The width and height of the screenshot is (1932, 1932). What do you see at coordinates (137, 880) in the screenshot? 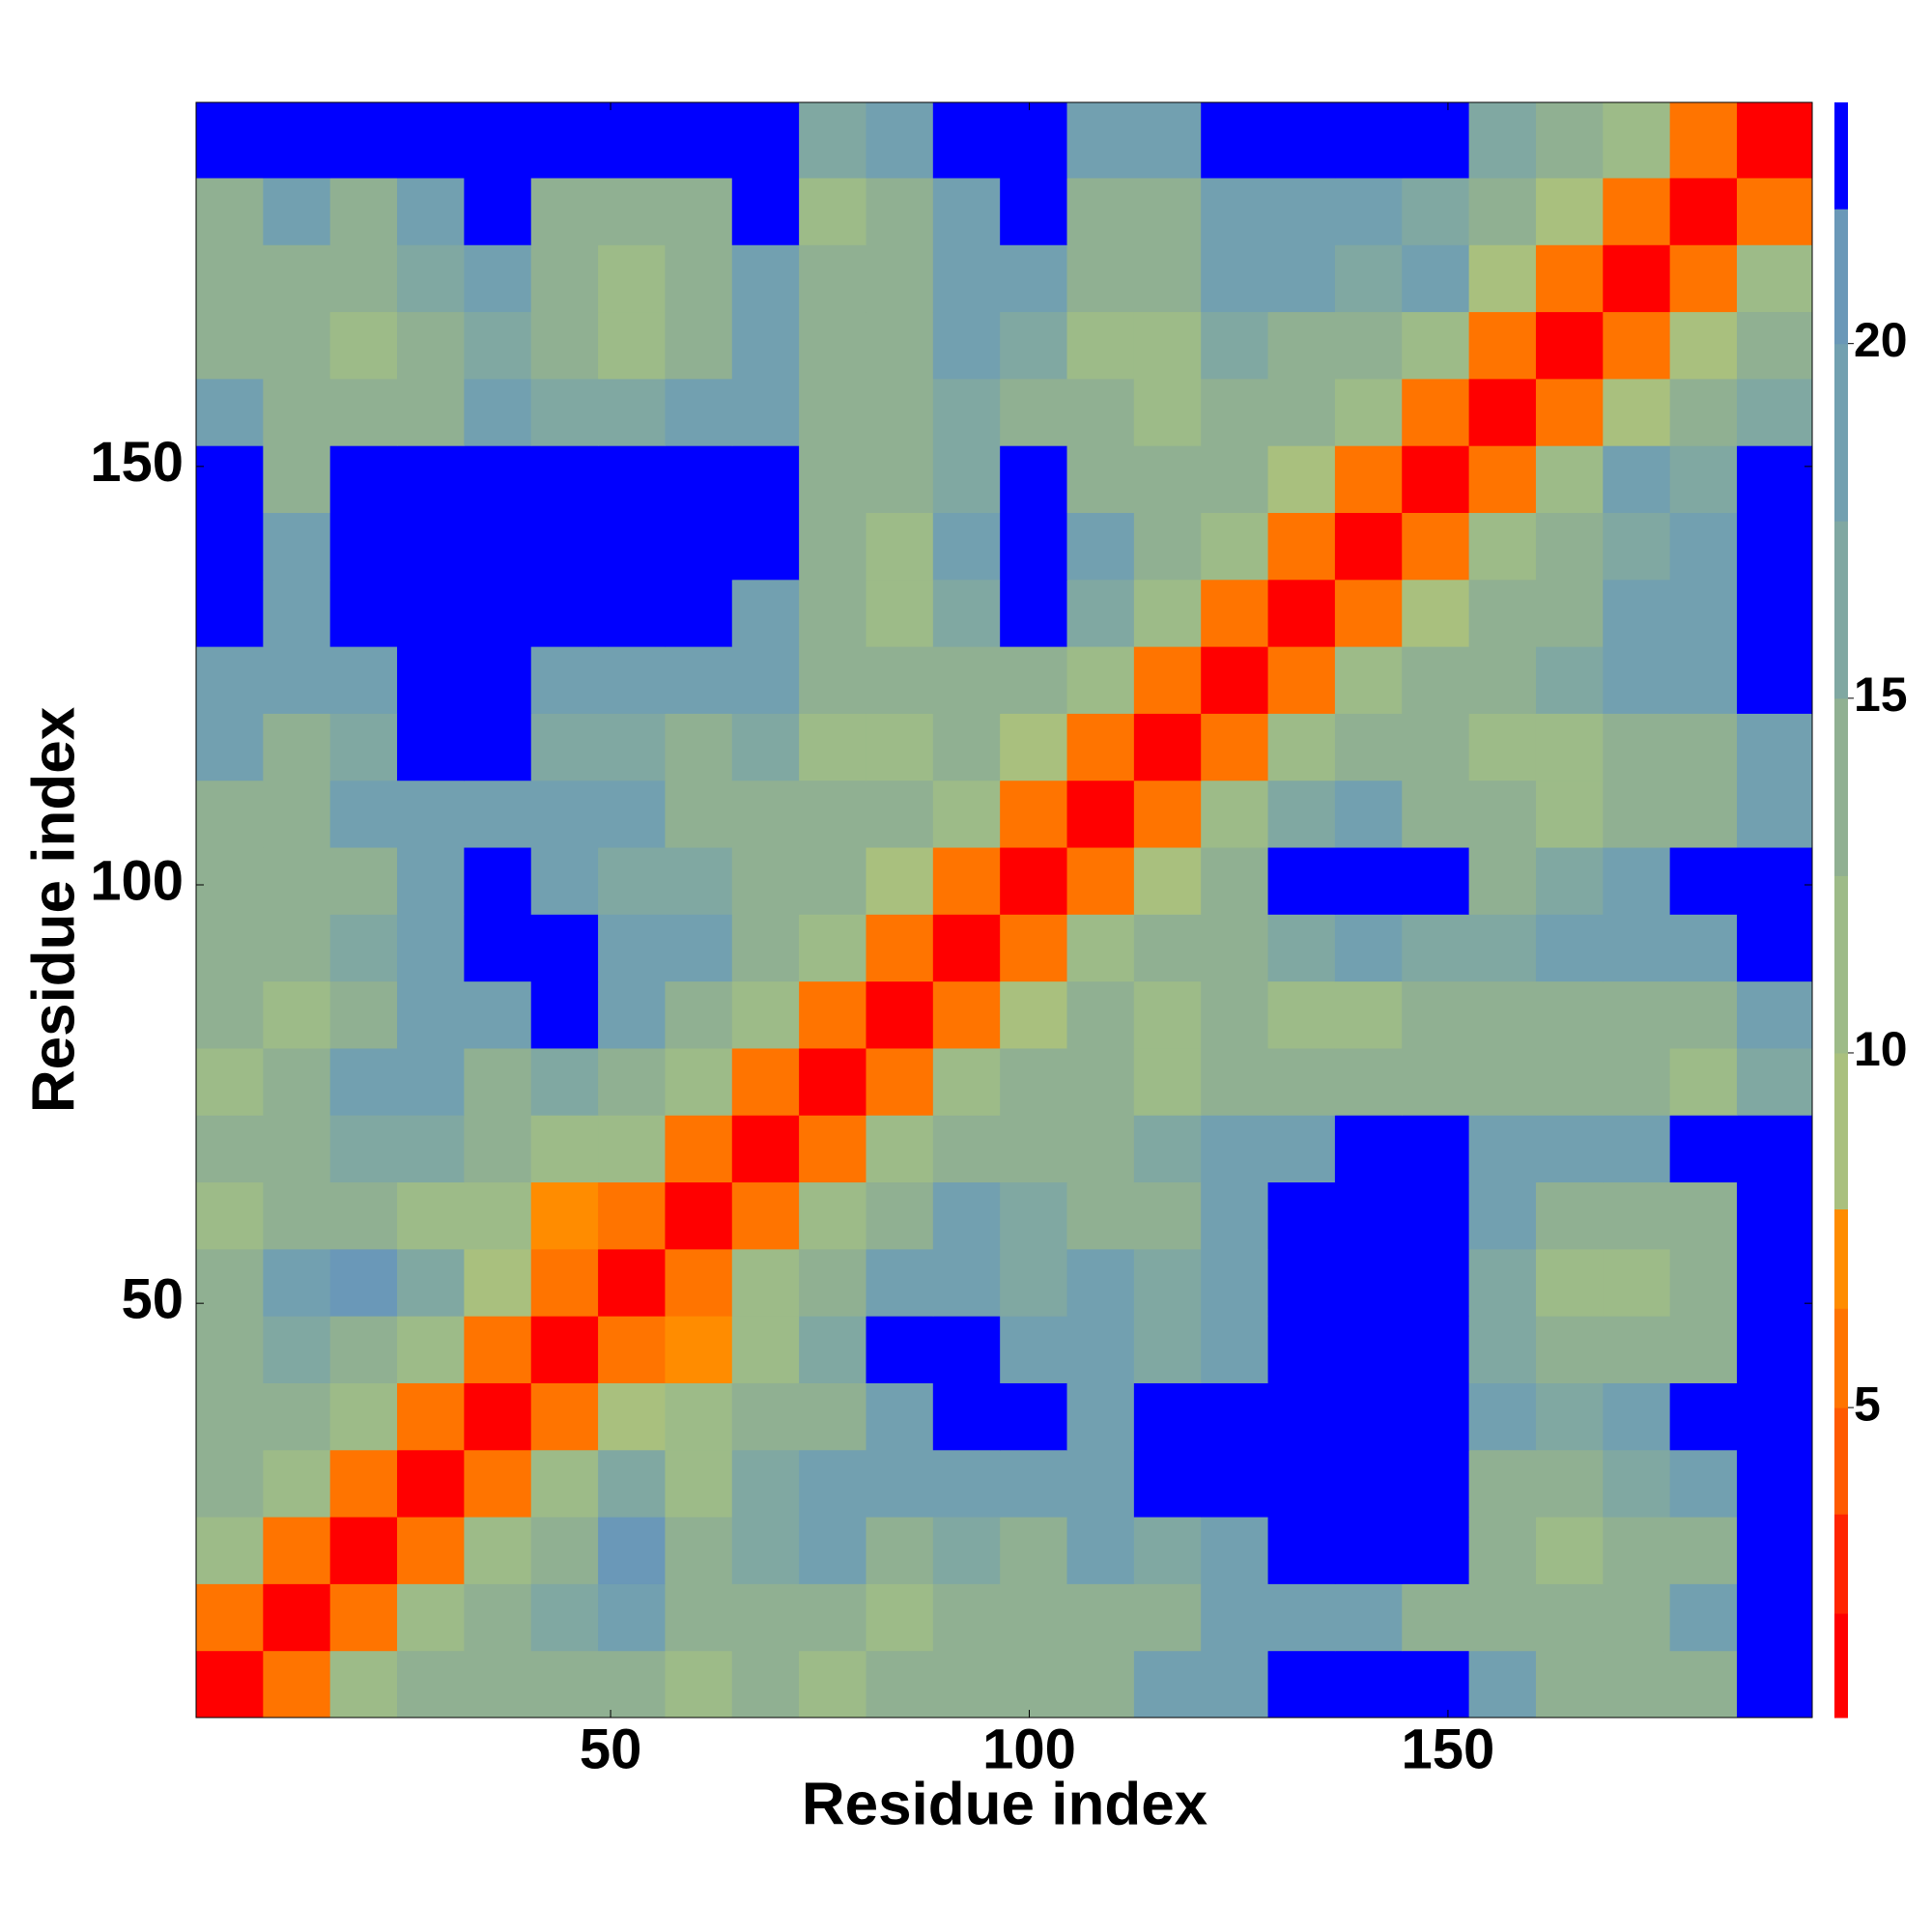
I see `y-tick-label: 100` at bounding box center [137, 880].